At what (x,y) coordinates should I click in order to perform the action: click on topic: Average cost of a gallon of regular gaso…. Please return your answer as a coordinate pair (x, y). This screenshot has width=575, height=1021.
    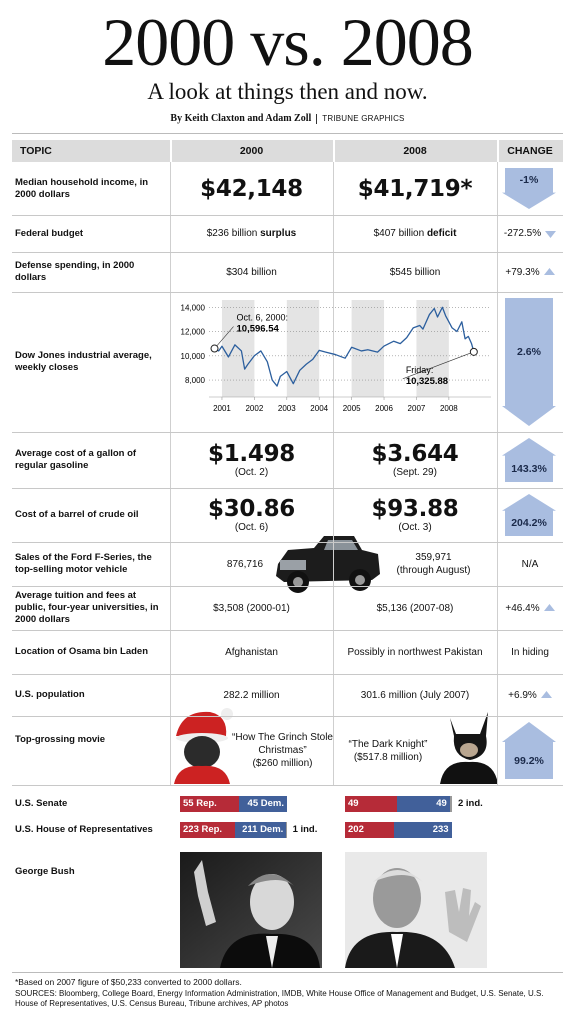
    Looking at the image, I should click on (76, 459).